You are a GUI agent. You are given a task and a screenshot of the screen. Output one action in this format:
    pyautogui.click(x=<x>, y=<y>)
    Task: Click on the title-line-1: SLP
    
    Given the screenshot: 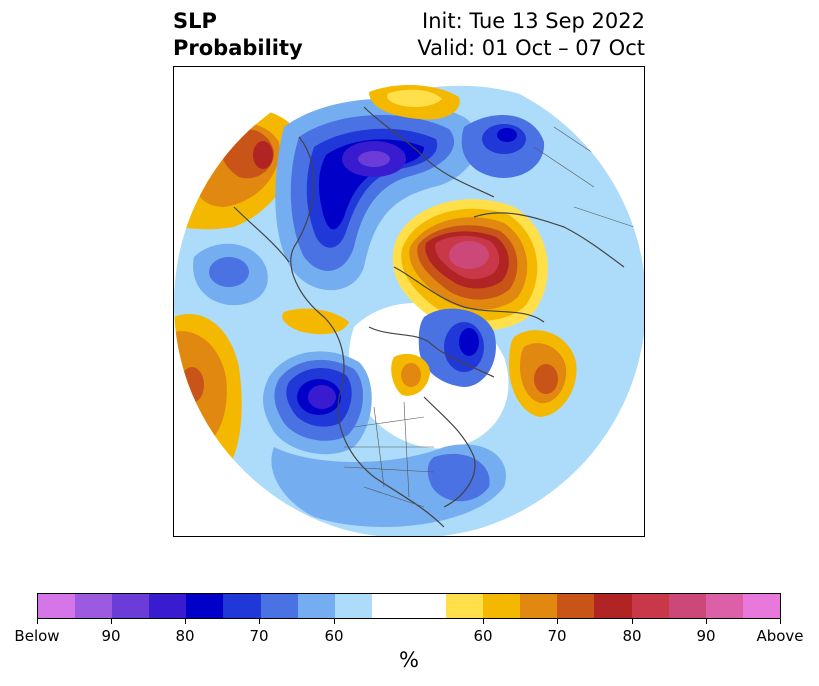 What is the action you would take?
    pyautogui.click(x=195, y=21)
    